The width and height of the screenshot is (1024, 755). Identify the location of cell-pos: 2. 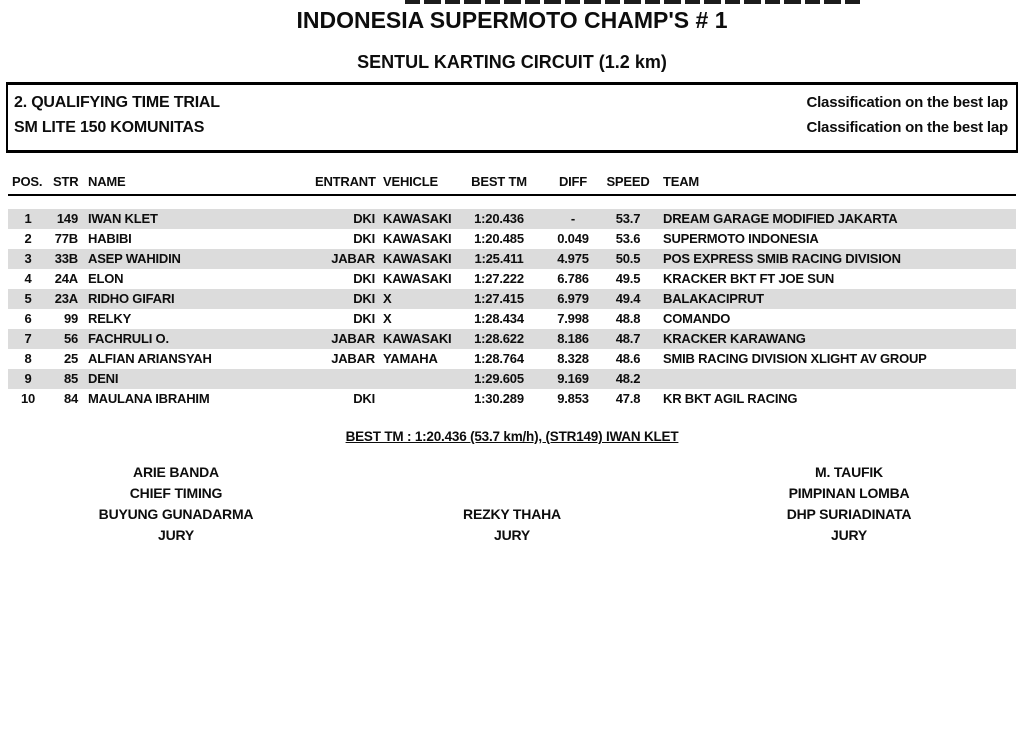
(28, 238).